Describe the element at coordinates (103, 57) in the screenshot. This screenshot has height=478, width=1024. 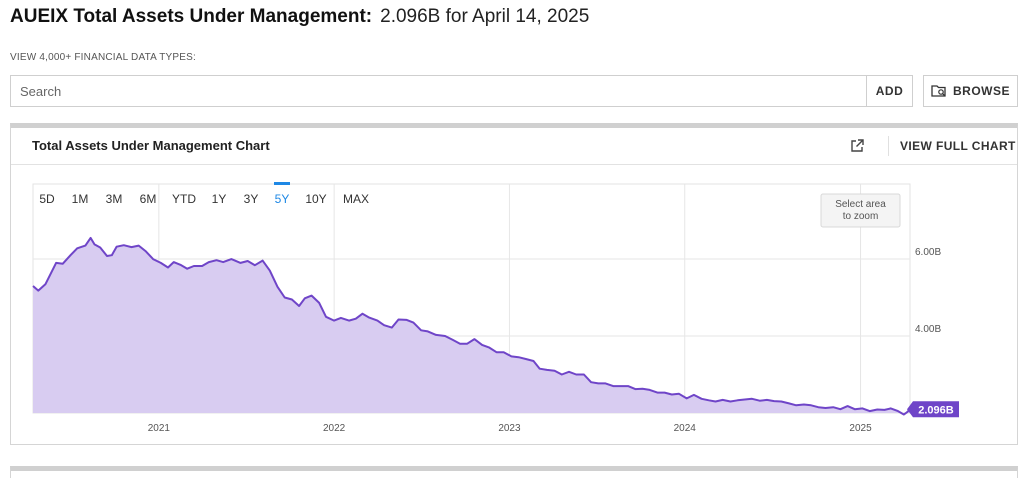
I see `section-label: VIEW 4,000+ FINANCIAL DATA TYPES:` at that location.